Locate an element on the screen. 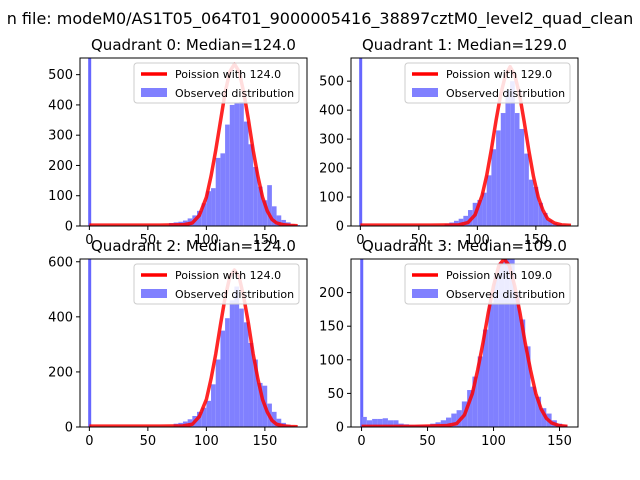 The width and height of the screenshot is (640, 480). subplot-title: Quadrant 0: Median=124.0 is located at coordinates (193, 45).